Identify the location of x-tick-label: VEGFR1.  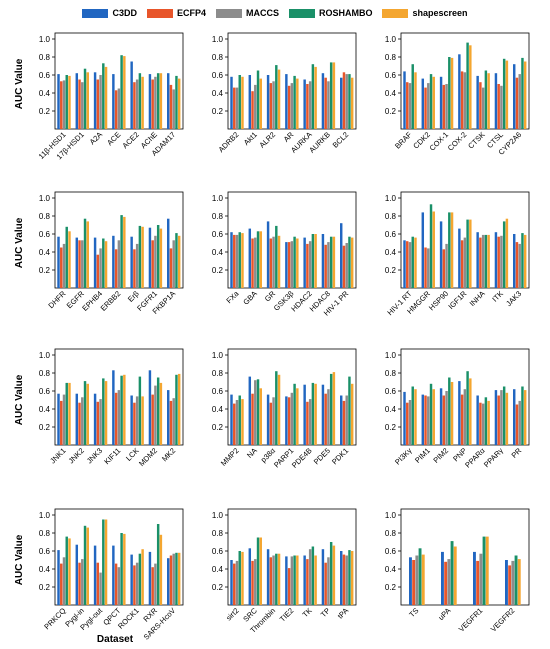
(471, 620).